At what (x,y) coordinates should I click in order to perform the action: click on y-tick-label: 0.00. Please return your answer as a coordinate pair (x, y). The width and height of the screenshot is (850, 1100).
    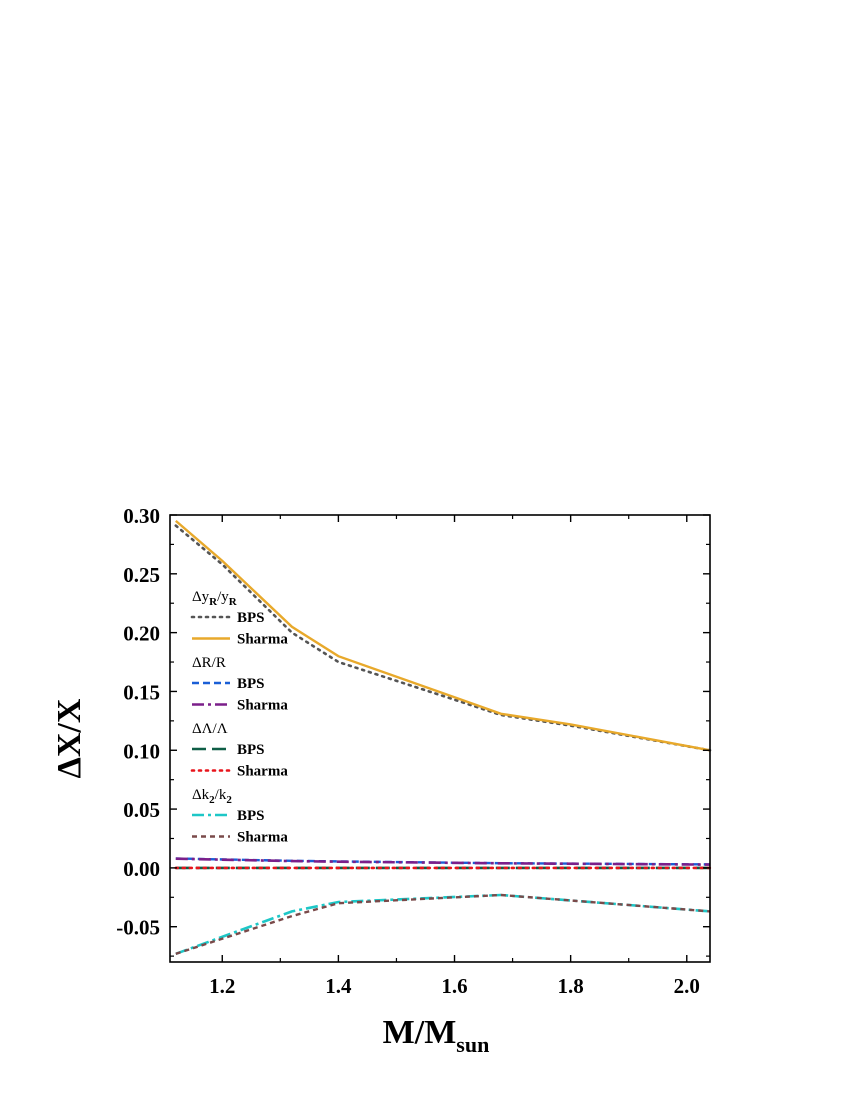
    Looking at the image, I should click on (141, 869).